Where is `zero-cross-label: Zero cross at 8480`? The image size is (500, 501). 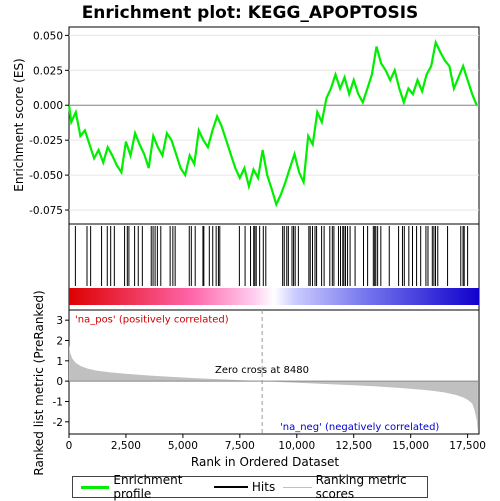 zero-cross-label: Zero cross at 8480 is located at coordinates (262, 370).